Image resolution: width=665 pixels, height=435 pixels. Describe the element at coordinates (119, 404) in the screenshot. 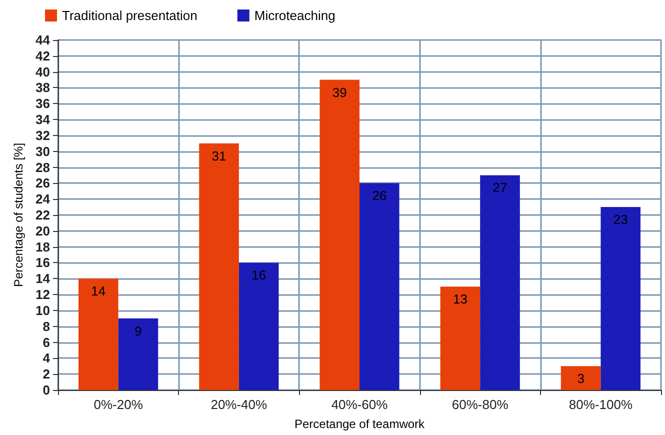

I see `x-tick-label: 0%-20%` at that location.